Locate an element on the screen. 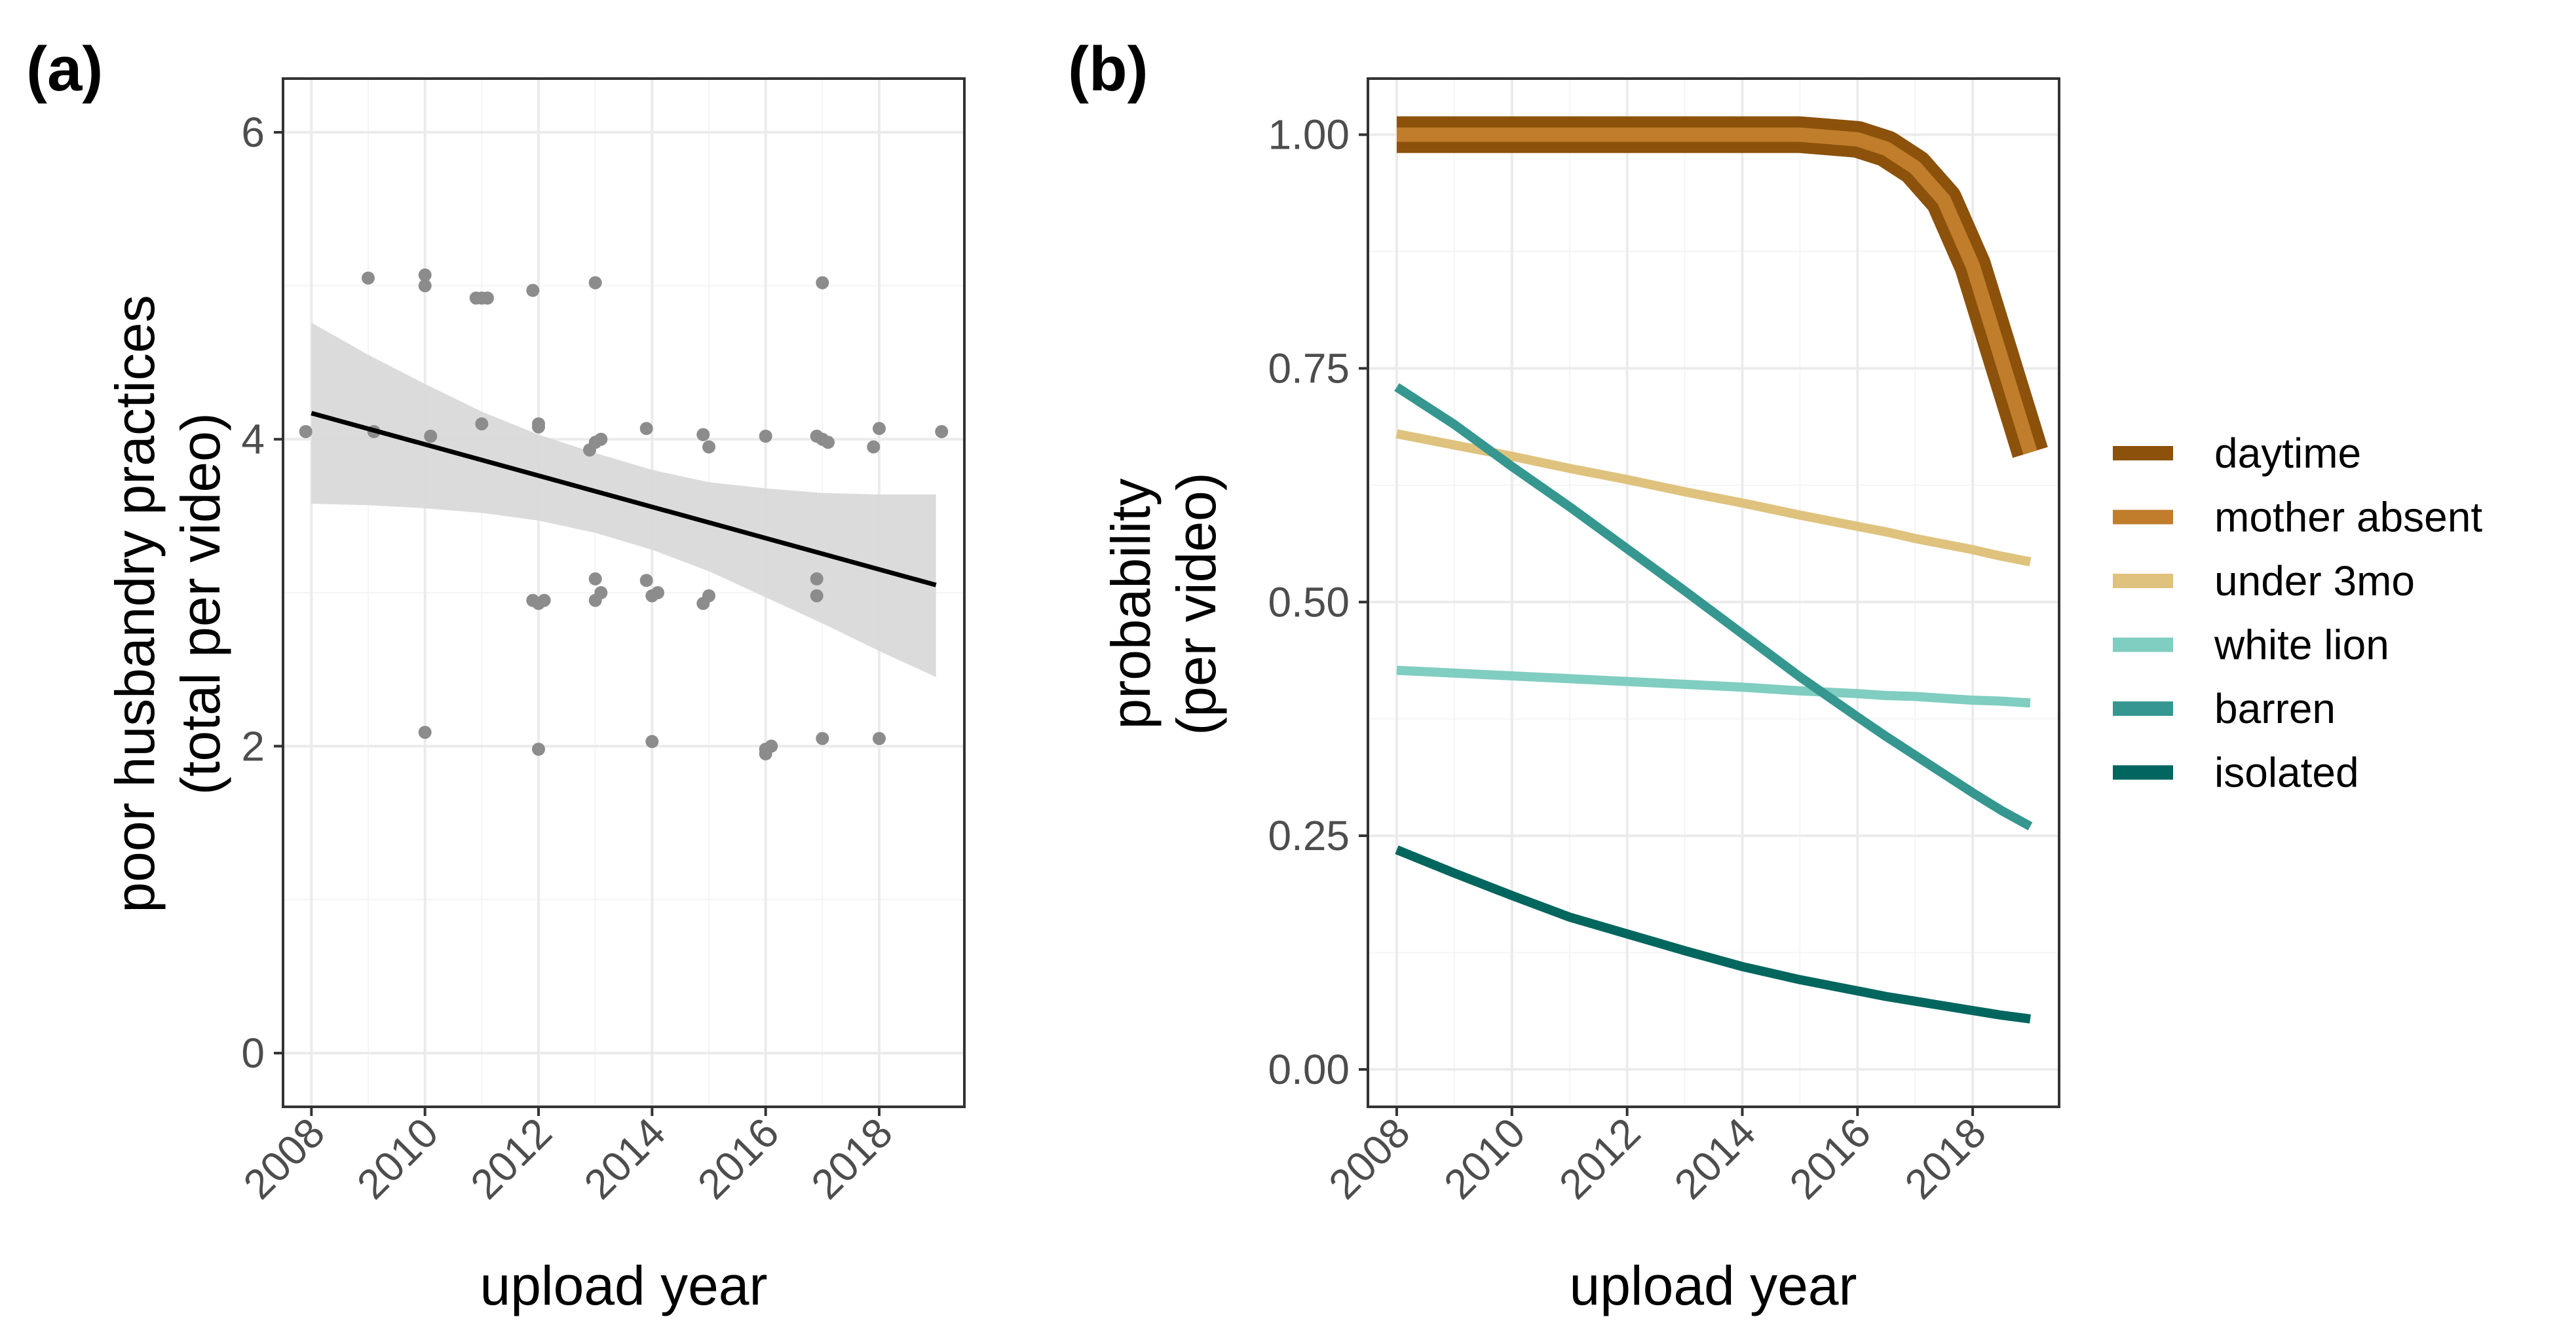 This screenshot has height=1338, width=2576. panel-a-xtick-label: 2016 is located at coordinates (738, 1158).